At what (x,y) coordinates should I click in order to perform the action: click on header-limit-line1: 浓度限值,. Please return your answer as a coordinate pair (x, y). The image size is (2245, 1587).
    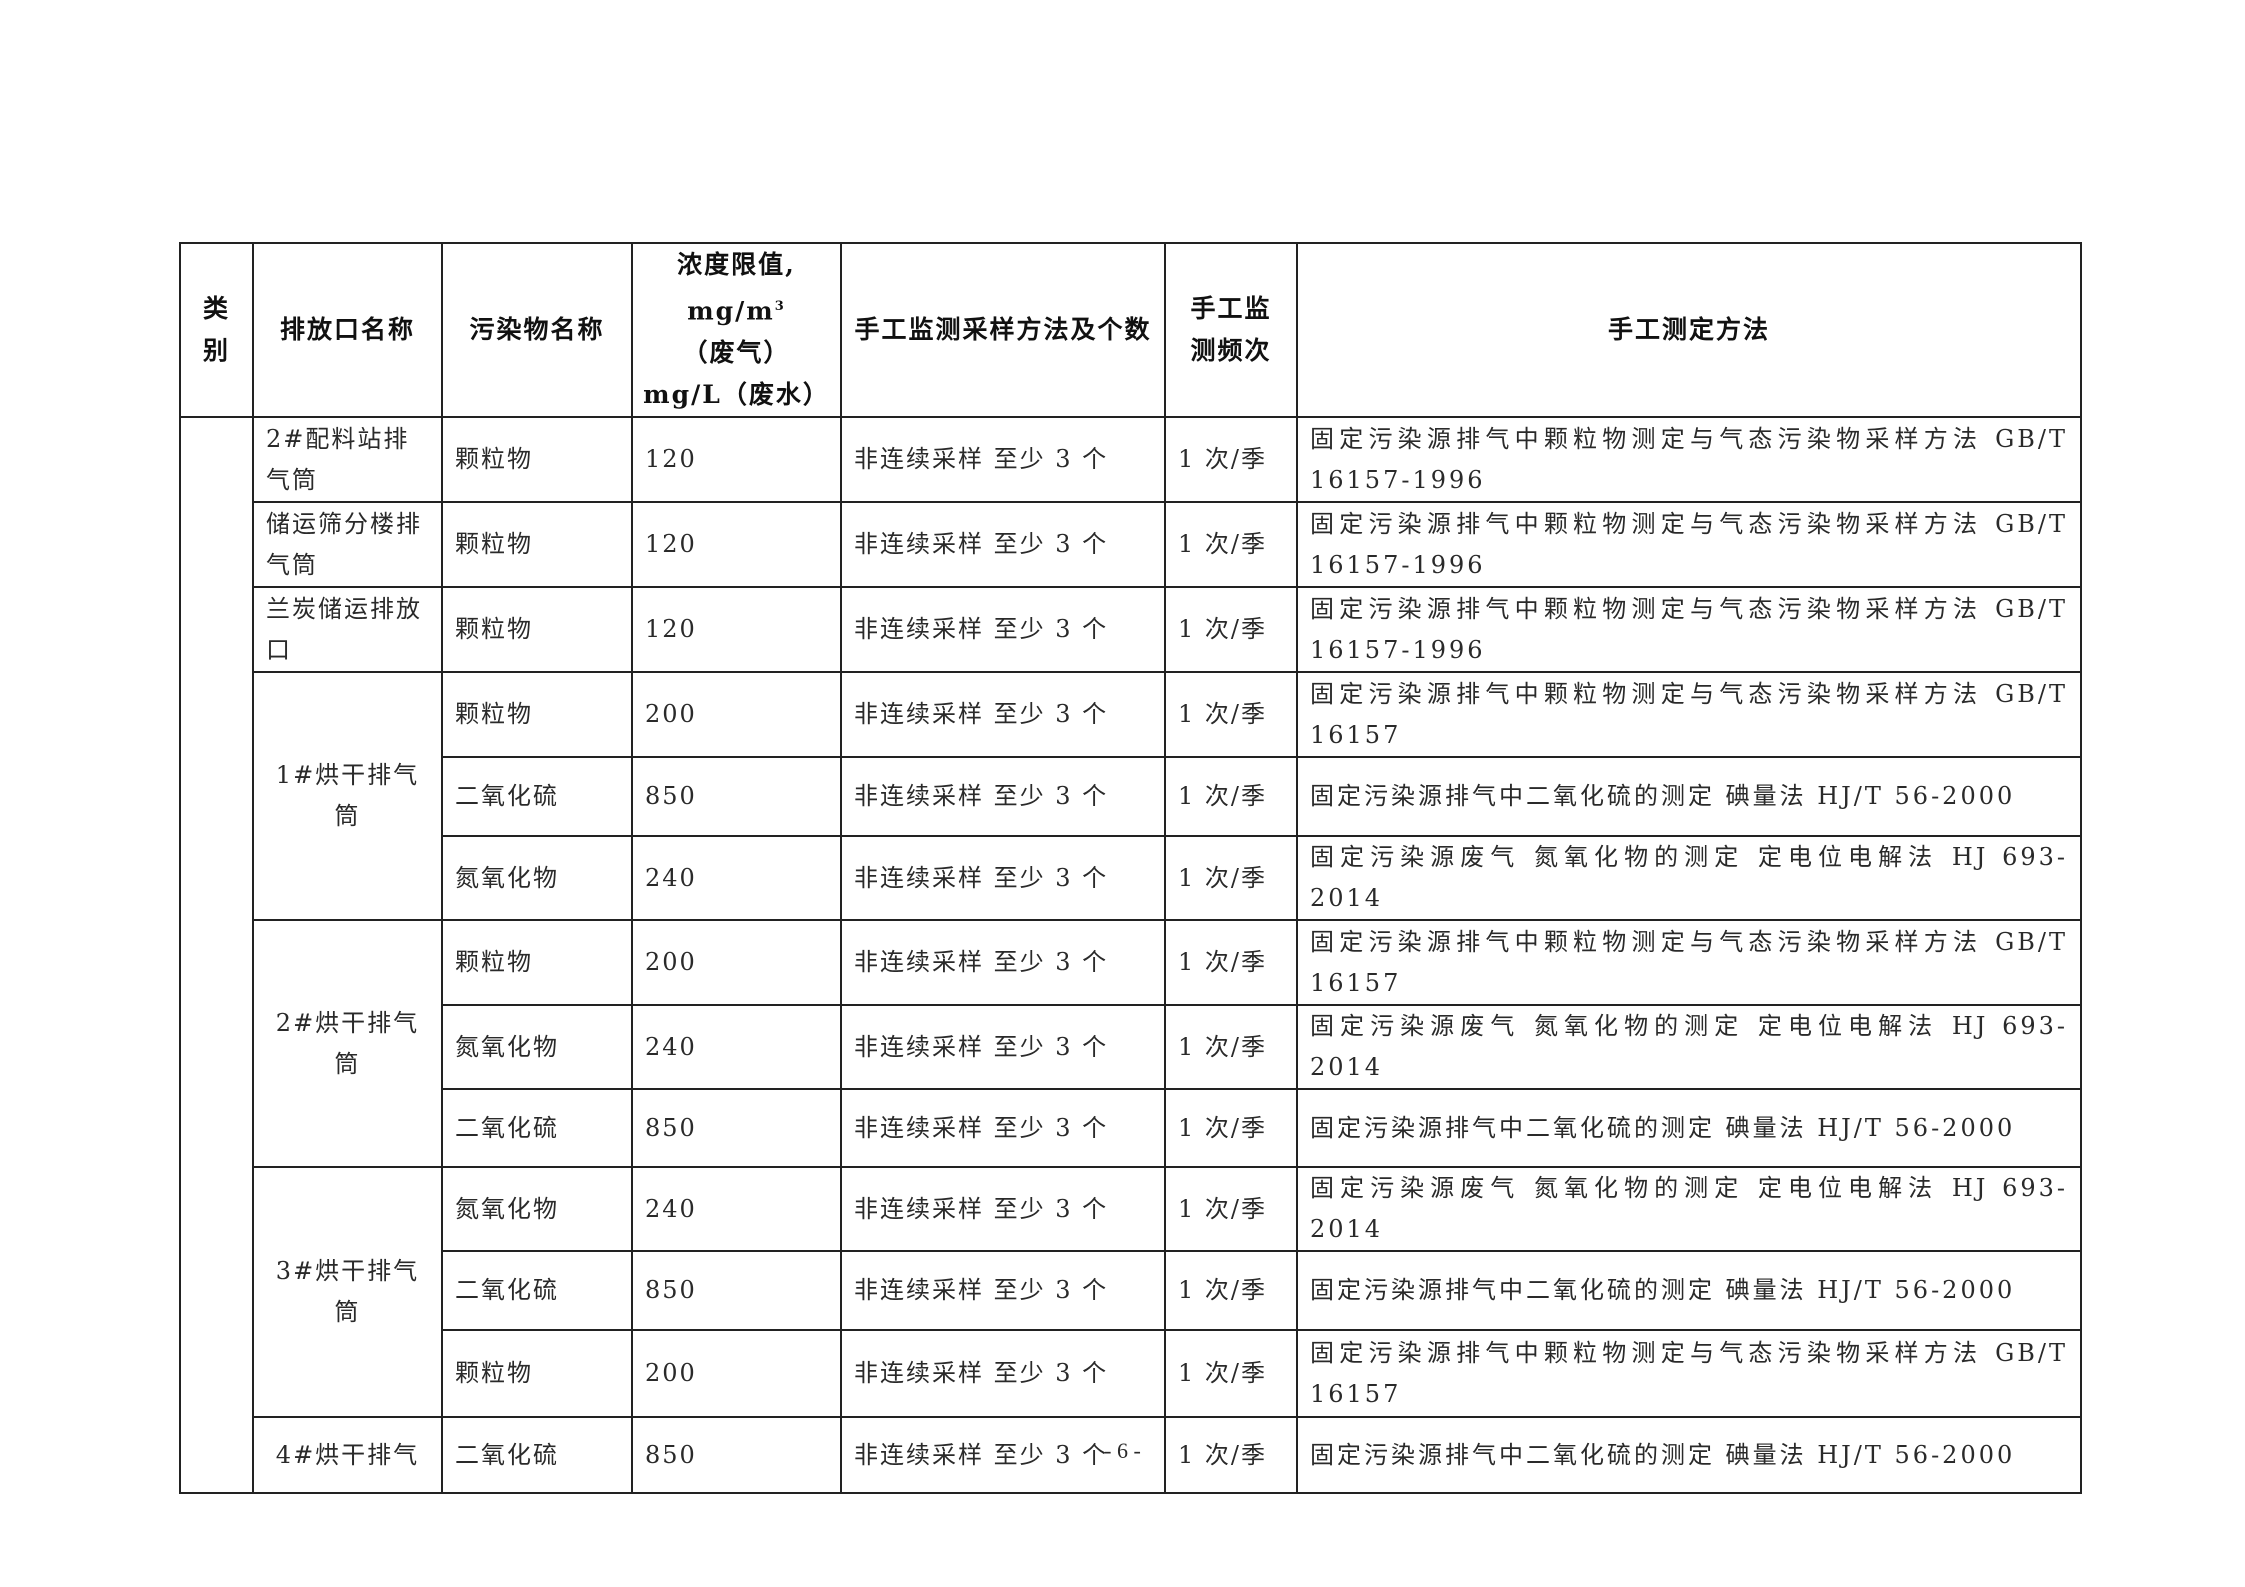
    Looking at the image, I should click on (736, 264).